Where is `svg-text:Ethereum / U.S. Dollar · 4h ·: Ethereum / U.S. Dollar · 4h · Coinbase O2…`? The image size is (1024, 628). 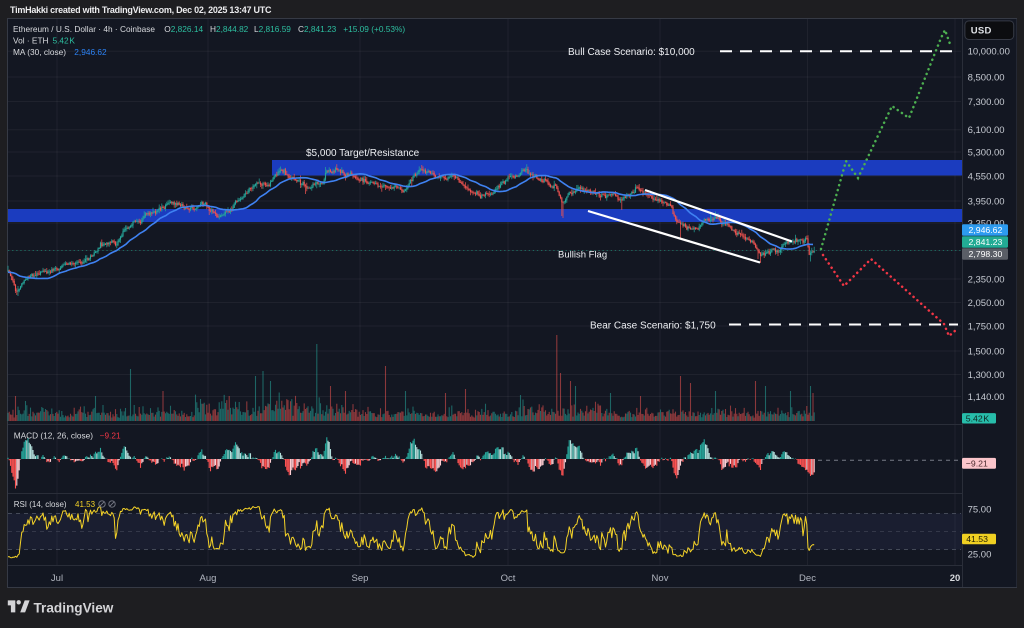 svg-text:Ethereum / U.S. Dollar · 4h ·: Ethereum / U.S. Dollar · 4h · Coinbase O2… is located at coordinates (209, 29).